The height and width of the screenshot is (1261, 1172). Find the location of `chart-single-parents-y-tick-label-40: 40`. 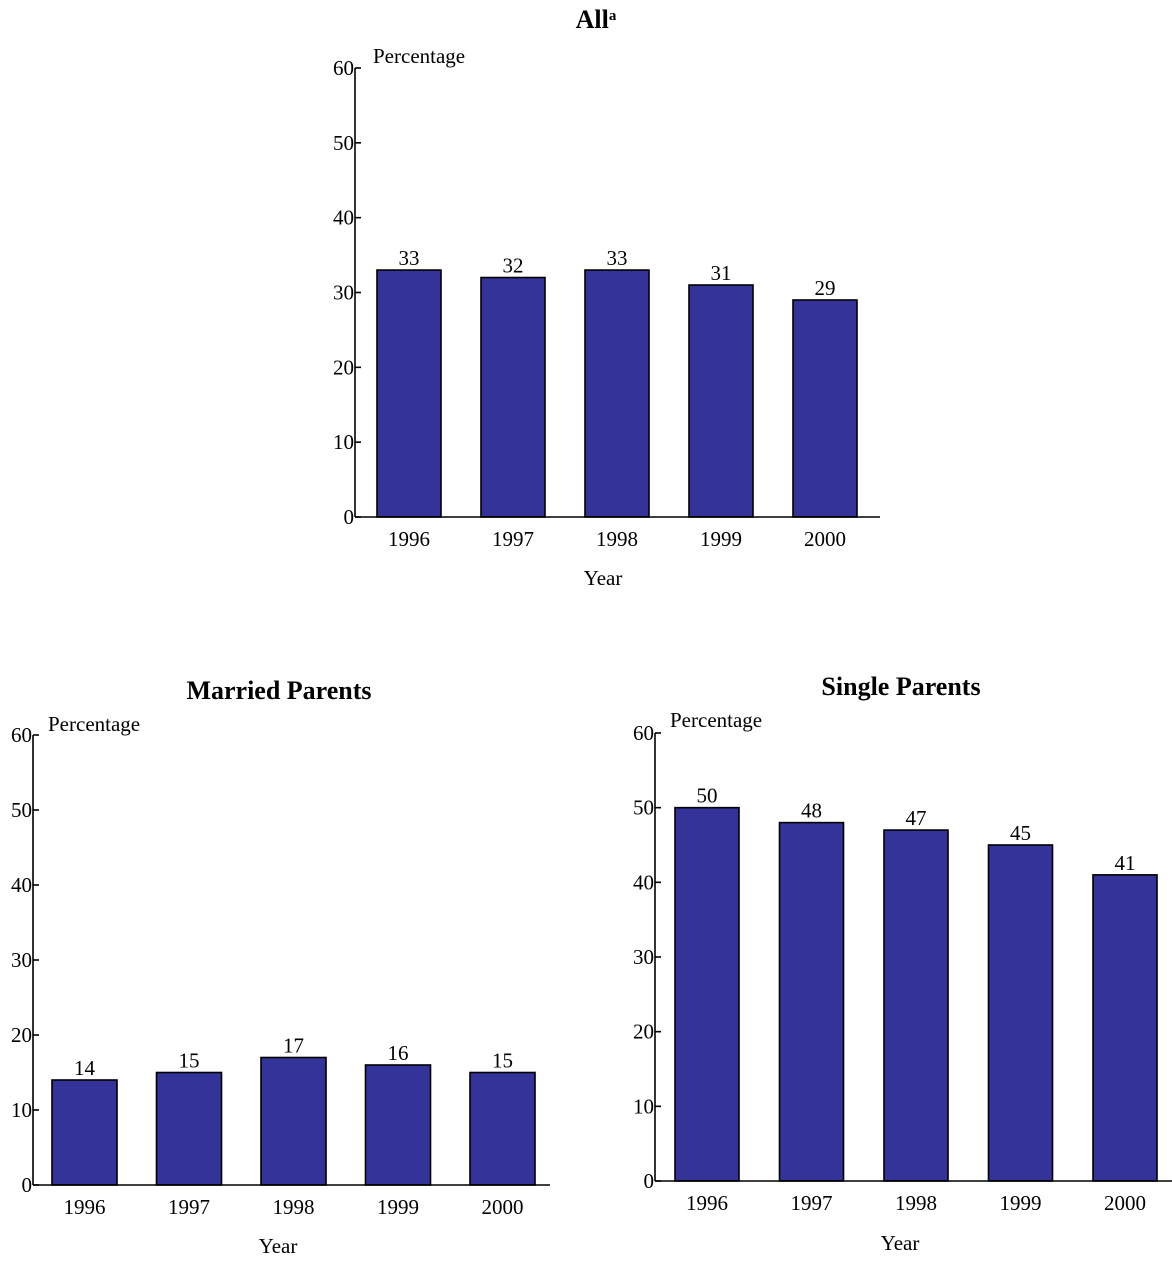

chart-single-parents-y-tick-label-40: 40 is located at coordinates (643, 882).